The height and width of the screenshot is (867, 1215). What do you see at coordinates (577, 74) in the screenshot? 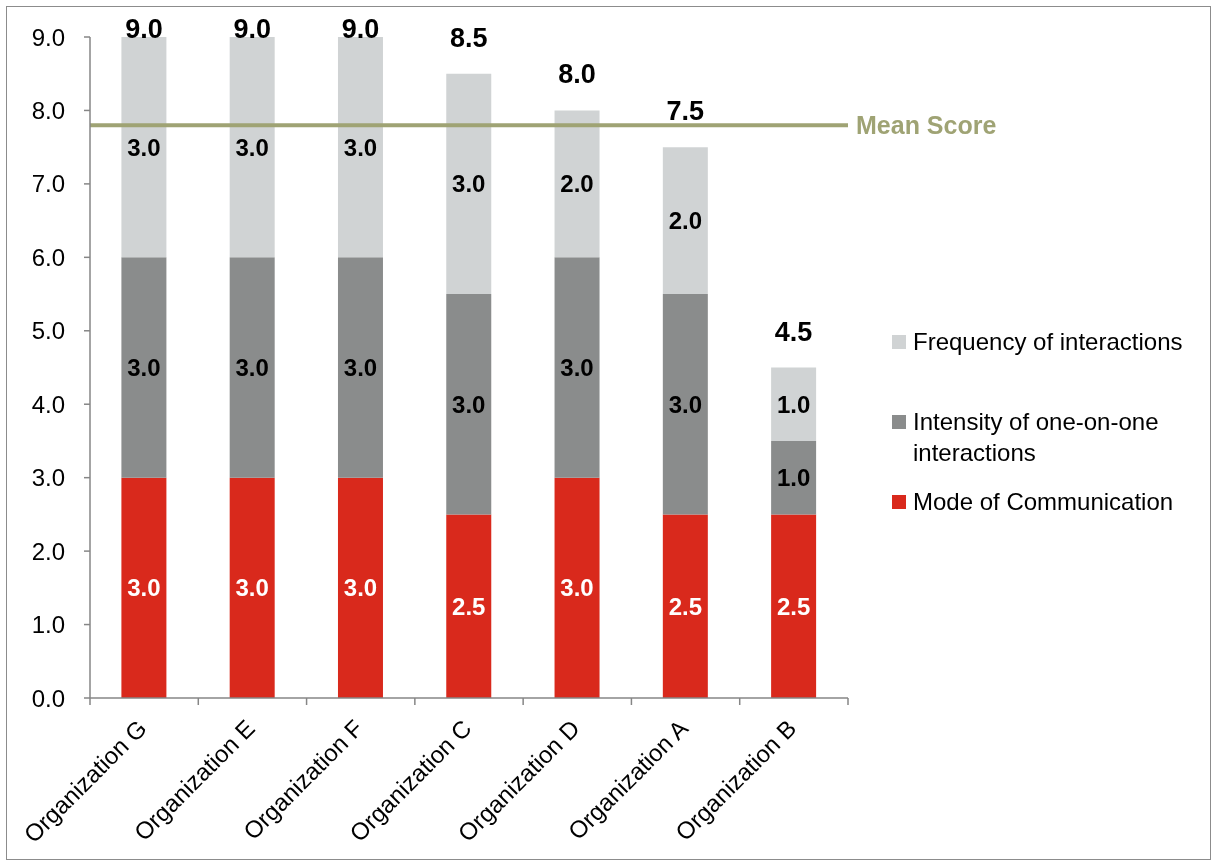
I see `total-label: 8.0` at bounding box center [577, 74].